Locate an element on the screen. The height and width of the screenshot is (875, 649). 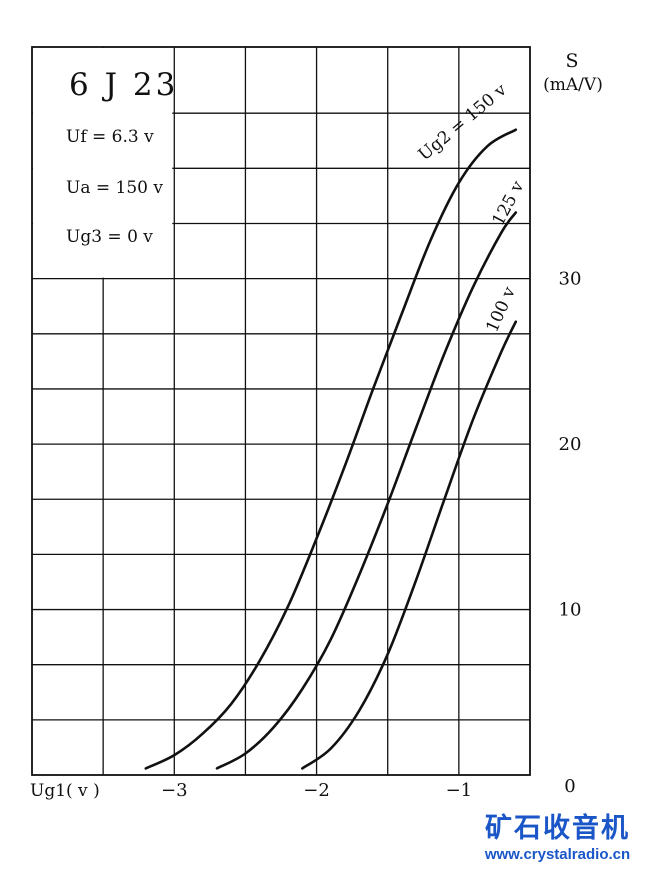
series-label-0: Ug2 = 150 v is located at coordinates (463, 122).